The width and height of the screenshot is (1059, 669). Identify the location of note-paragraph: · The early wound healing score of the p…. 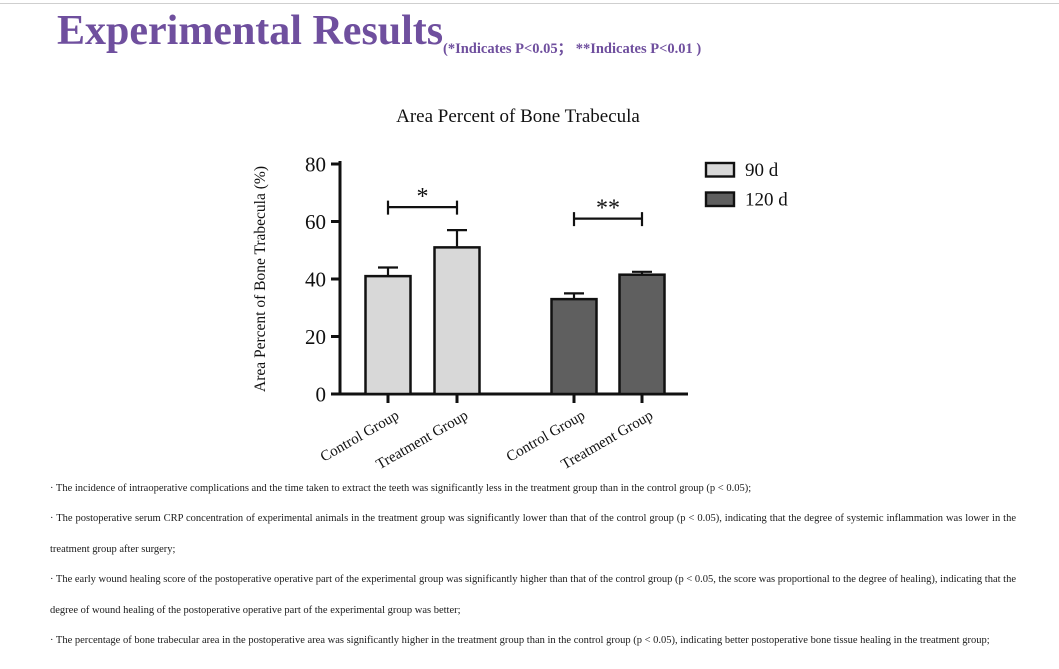
(533, 595).